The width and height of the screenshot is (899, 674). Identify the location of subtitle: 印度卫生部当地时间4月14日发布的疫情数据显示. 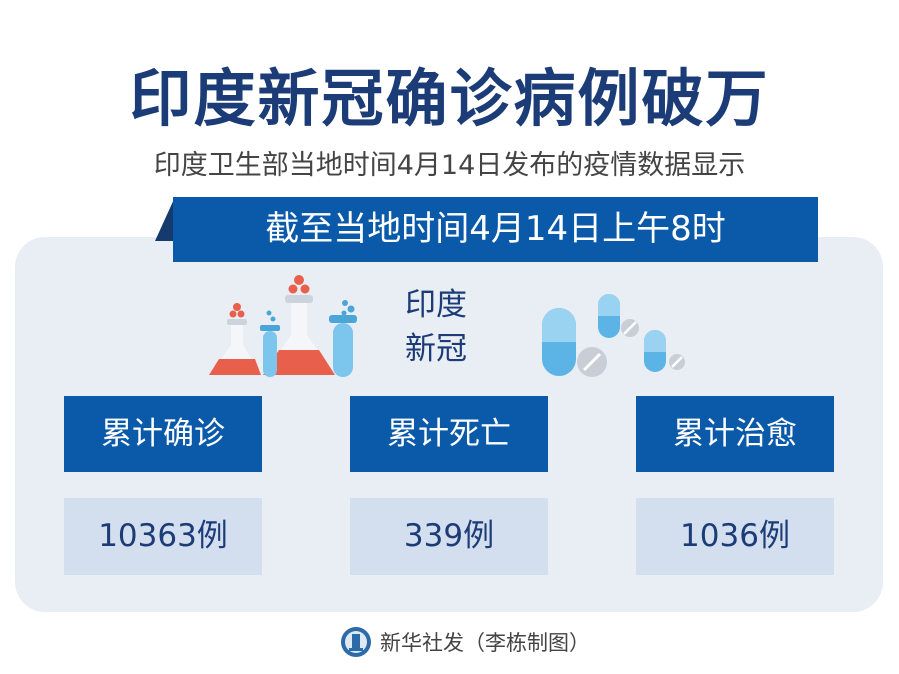
(449, 165).